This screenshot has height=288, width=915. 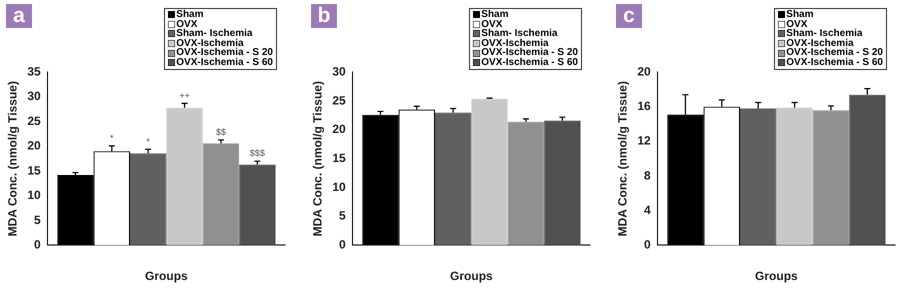 I want to click on y-tick-label: 16, so click(x=644, y=106).